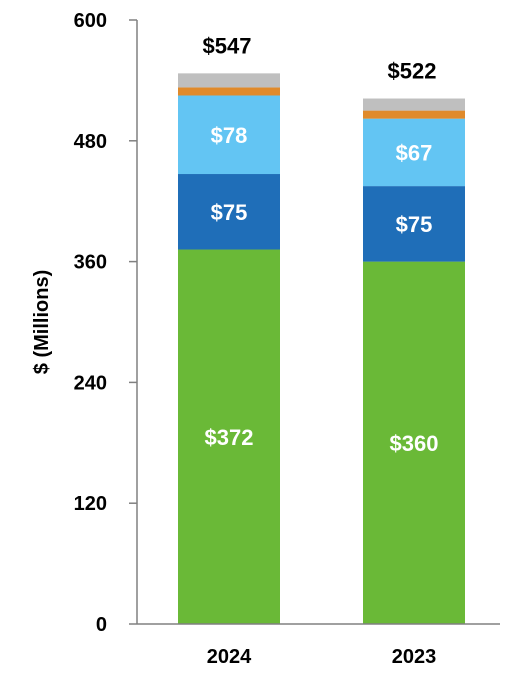 Image resolution: width=526 pixels, height=690 pixels. Describe the element at coordinates (101, 625) in the screenshot. I see `y-tick-label: 0` at that location.